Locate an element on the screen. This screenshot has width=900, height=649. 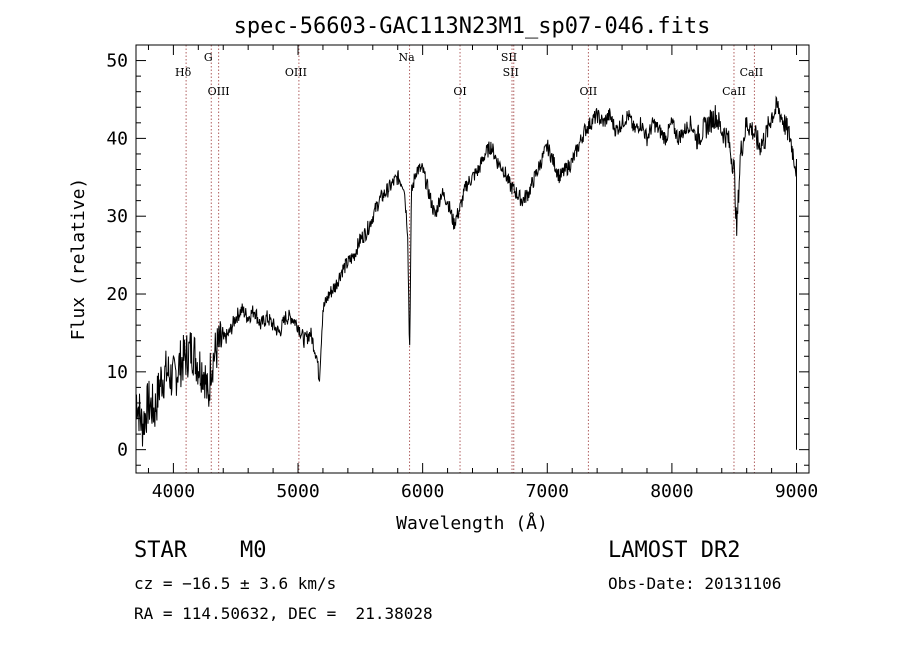
spectral-line-label: G is located at coordinates (208, 57).